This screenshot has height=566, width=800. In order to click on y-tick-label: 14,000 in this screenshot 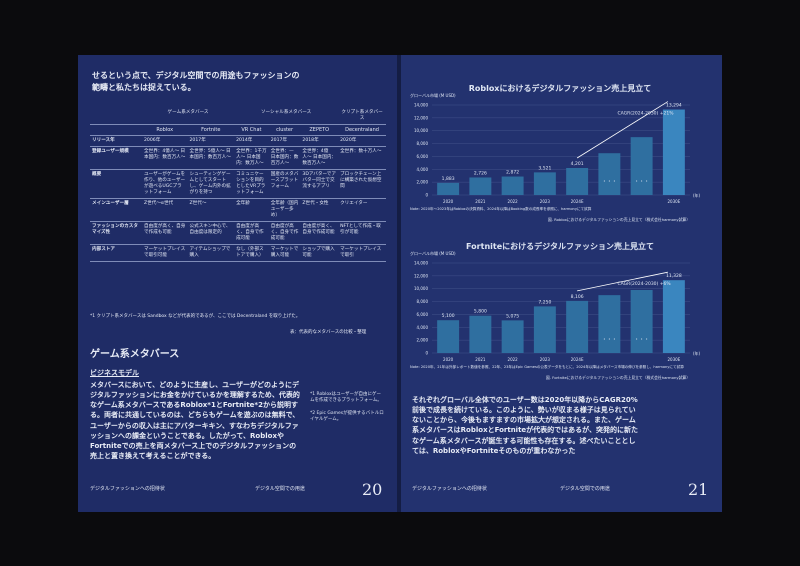, I will do `click(421, 105)`.